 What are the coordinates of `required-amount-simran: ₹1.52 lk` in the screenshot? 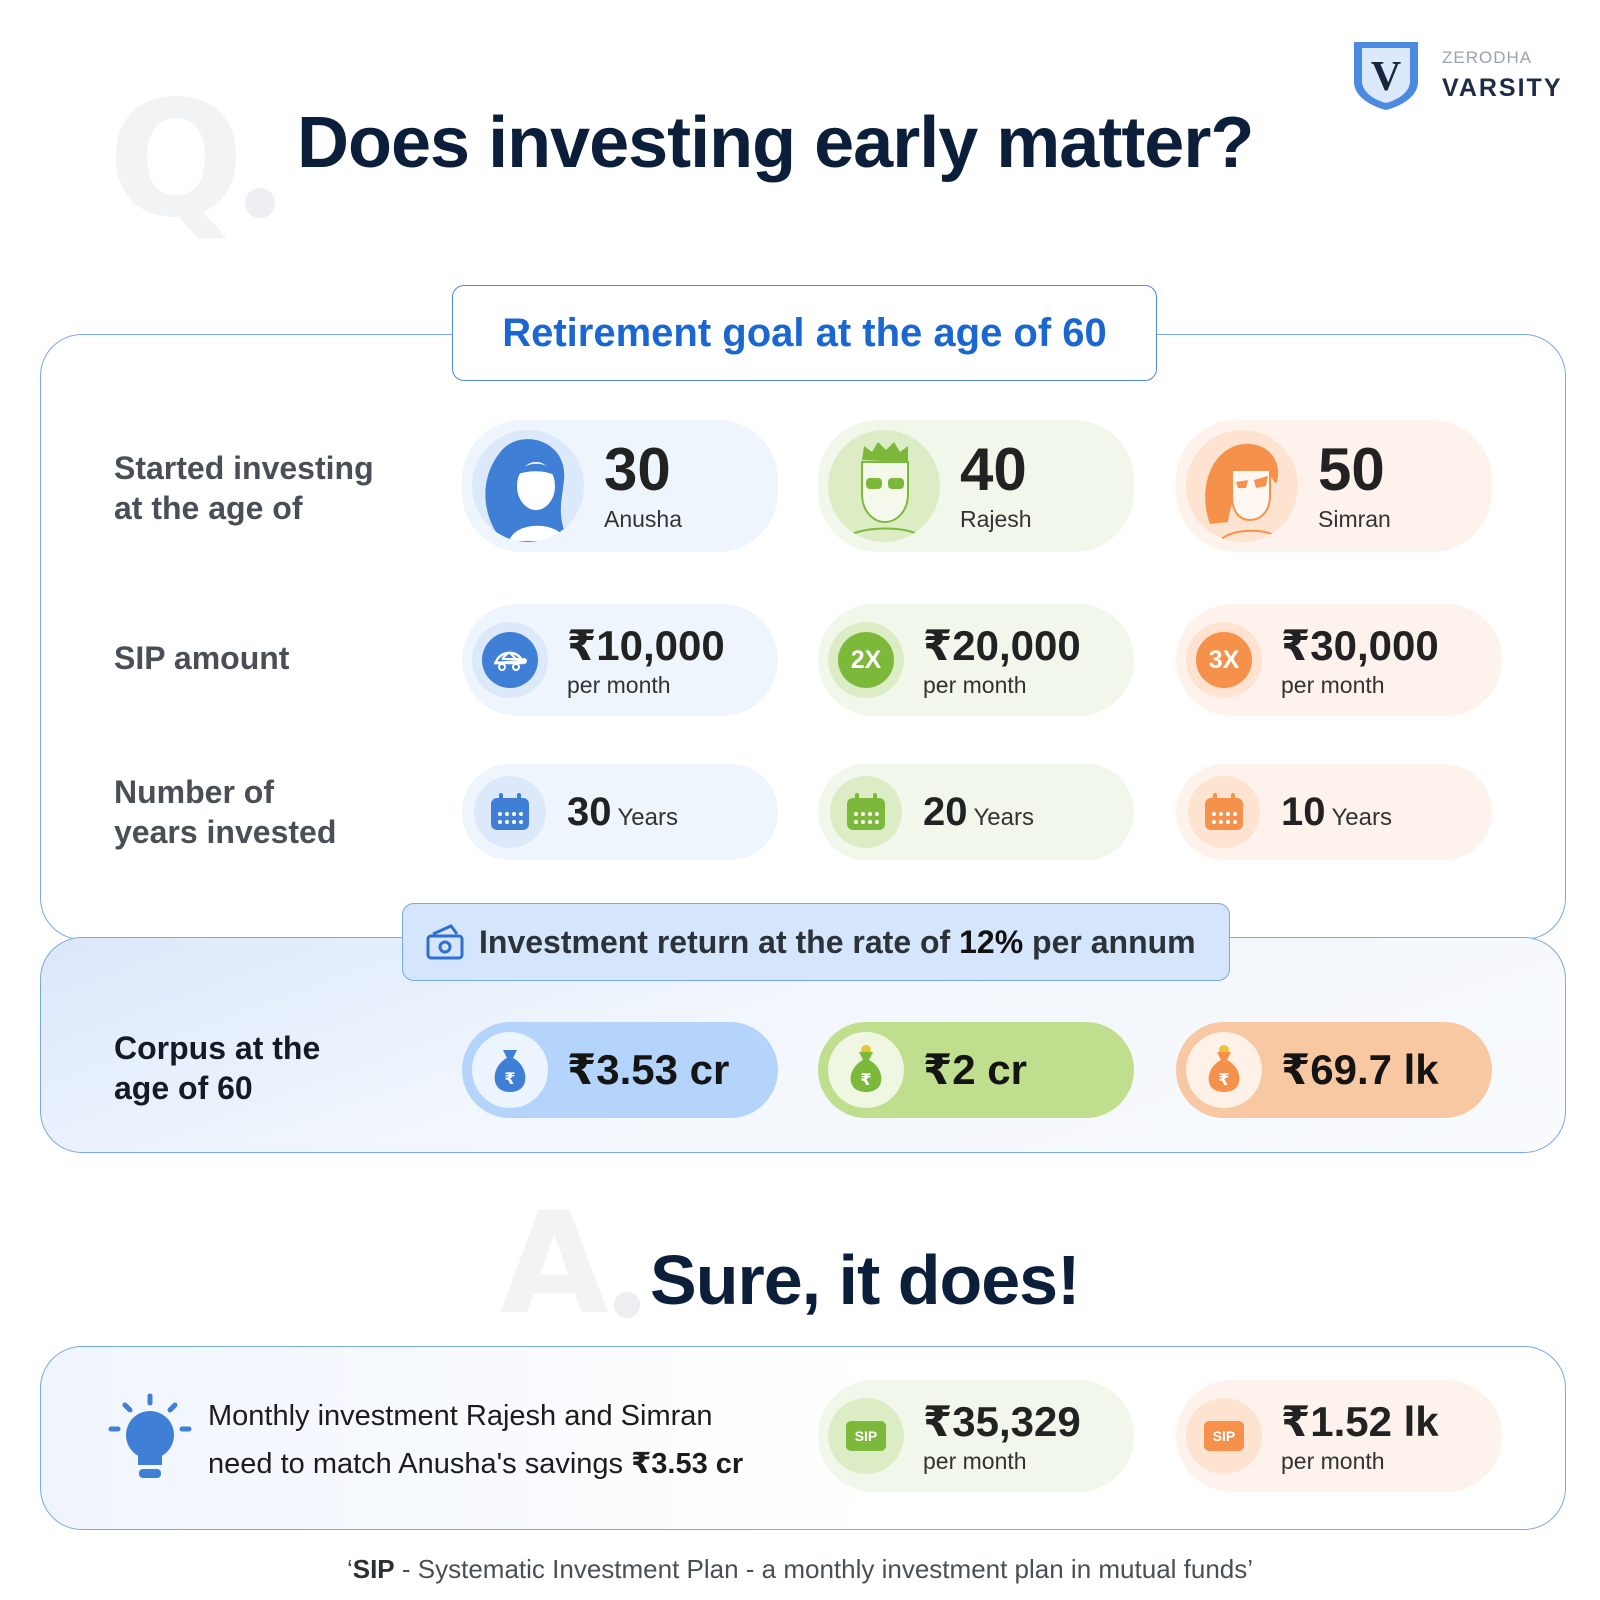 It's located at (1360, 1421).